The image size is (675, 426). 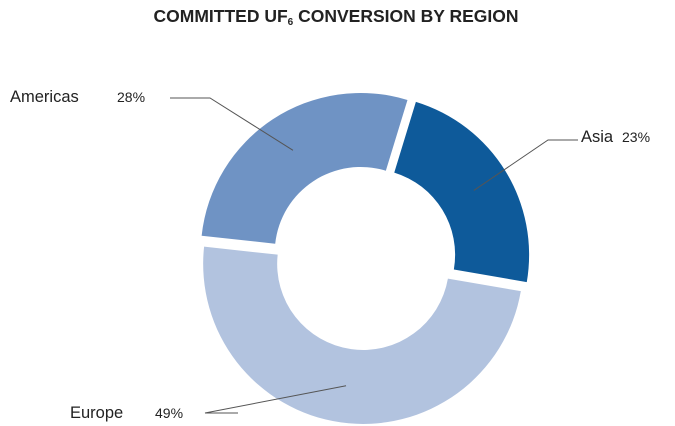 I want to click on label-americas: Americas 28%, so click(x=77, y=97).